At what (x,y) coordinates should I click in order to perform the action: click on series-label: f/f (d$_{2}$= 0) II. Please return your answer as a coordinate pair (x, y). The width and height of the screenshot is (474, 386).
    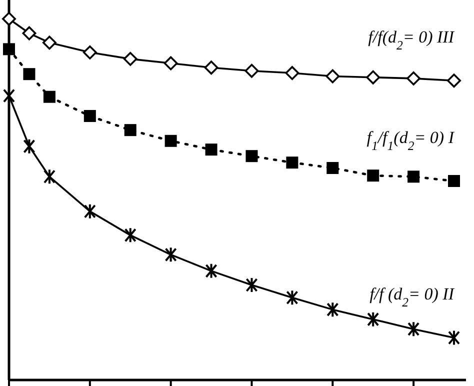
    Looking at the image, I should click on (413, 297).